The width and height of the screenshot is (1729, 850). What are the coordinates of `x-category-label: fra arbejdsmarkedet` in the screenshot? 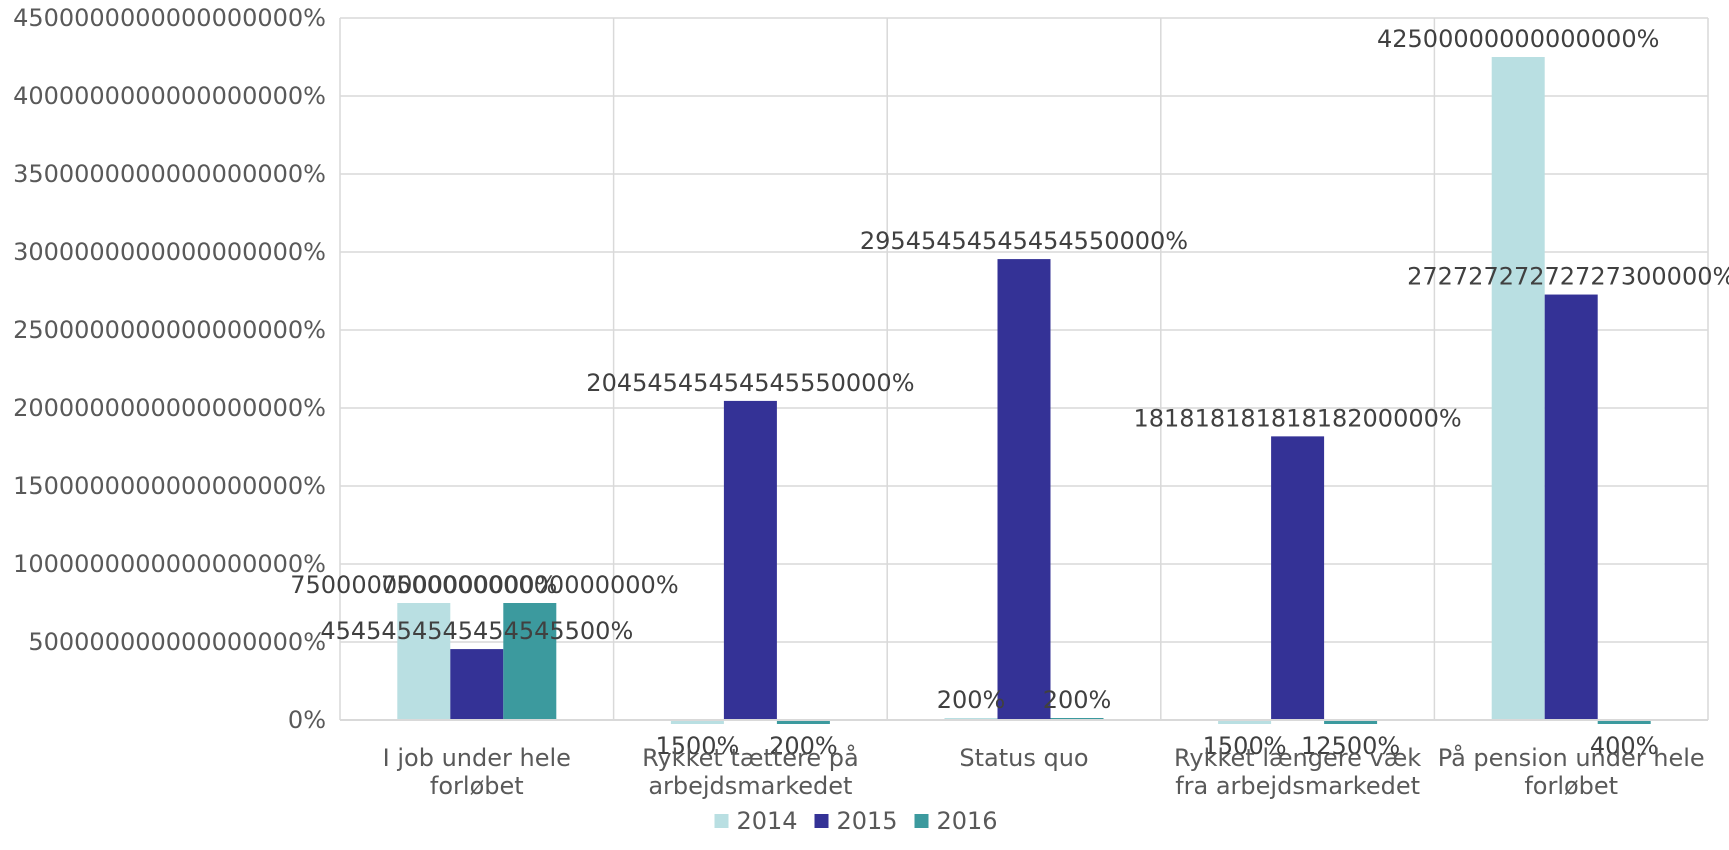 It's located at (1297, 786).